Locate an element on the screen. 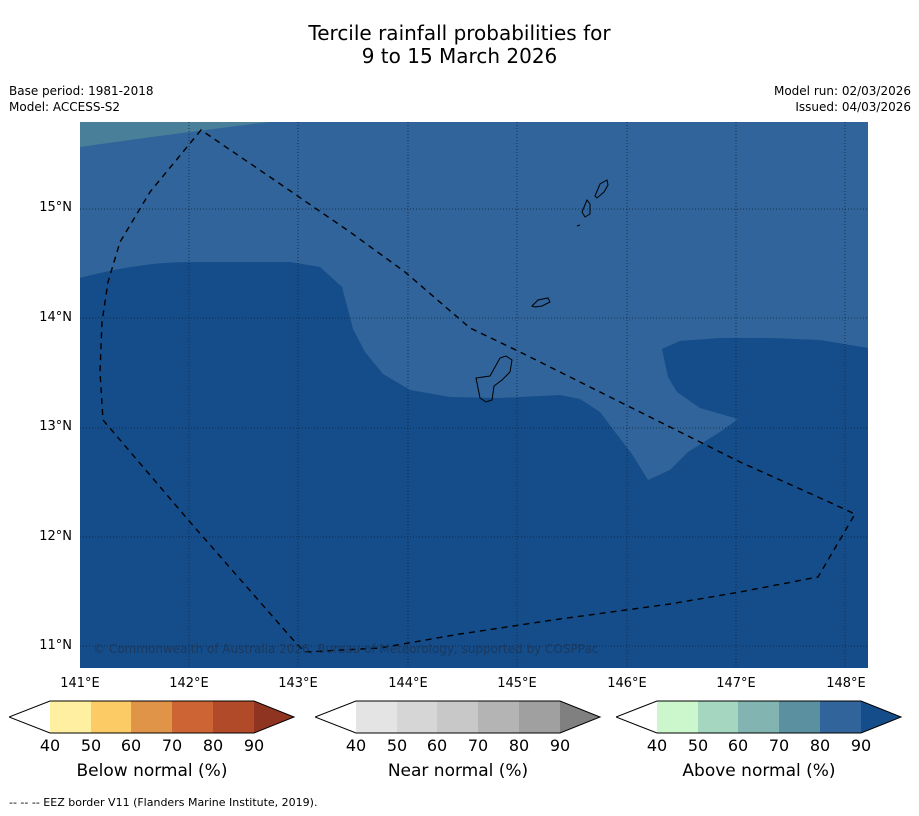  cbar-above-tick-80: 80 is located at coordinates (820, 745).